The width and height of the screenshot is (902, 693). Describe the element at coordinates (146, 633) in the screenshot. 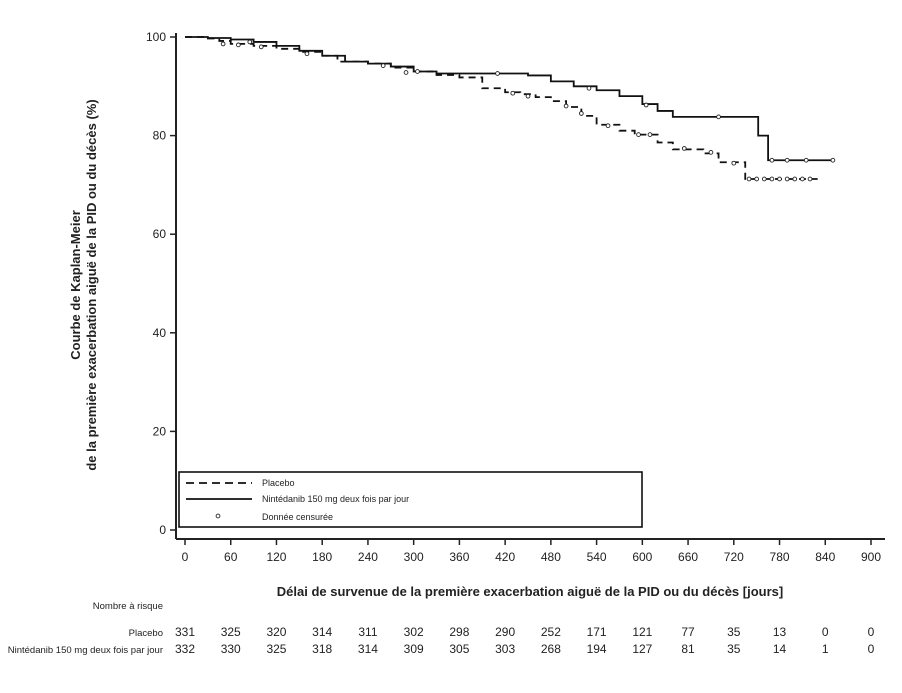

I see `risk-row-label: Placebo` at that location.